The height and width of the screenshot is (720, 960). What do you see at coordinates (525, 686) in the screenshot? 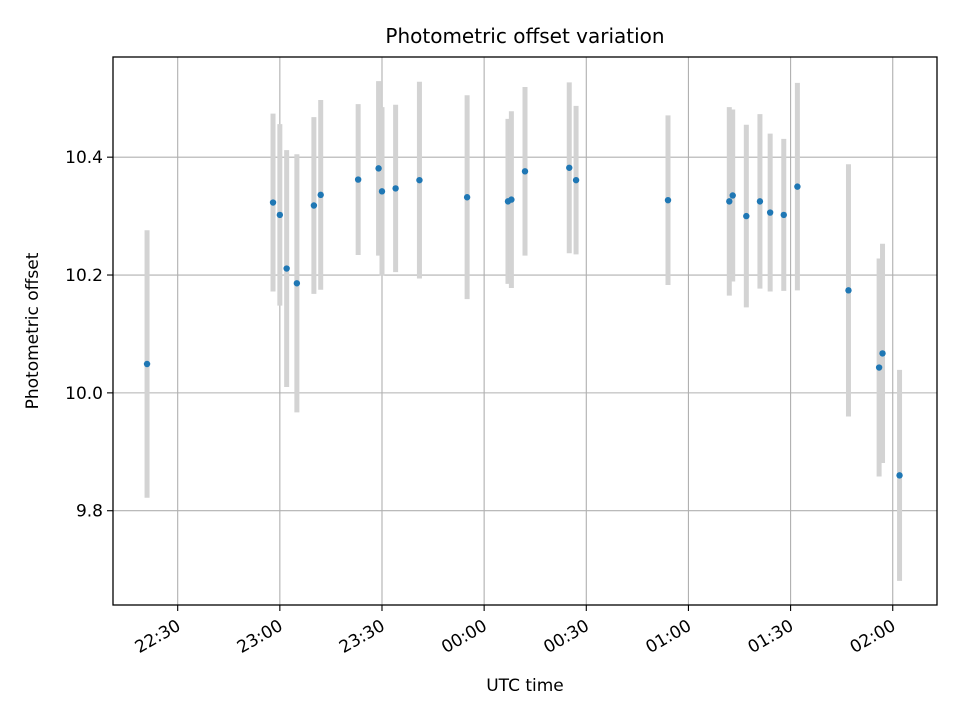
I see `x-axis-label: UTC time` at bounding box center [525, 686].